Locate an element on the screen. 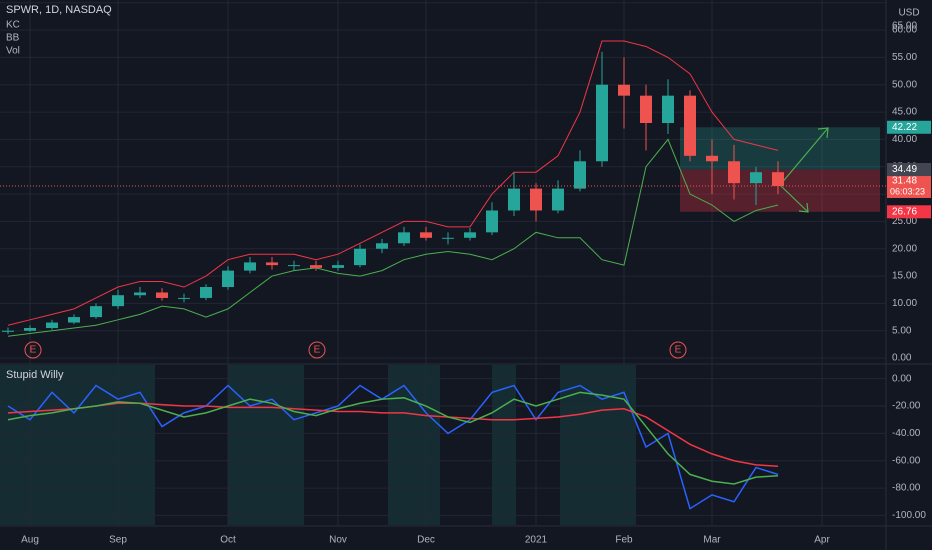 The height and width of the screenshot is (550, 932). indicator-label: KC is located at coordinates (13, 25).